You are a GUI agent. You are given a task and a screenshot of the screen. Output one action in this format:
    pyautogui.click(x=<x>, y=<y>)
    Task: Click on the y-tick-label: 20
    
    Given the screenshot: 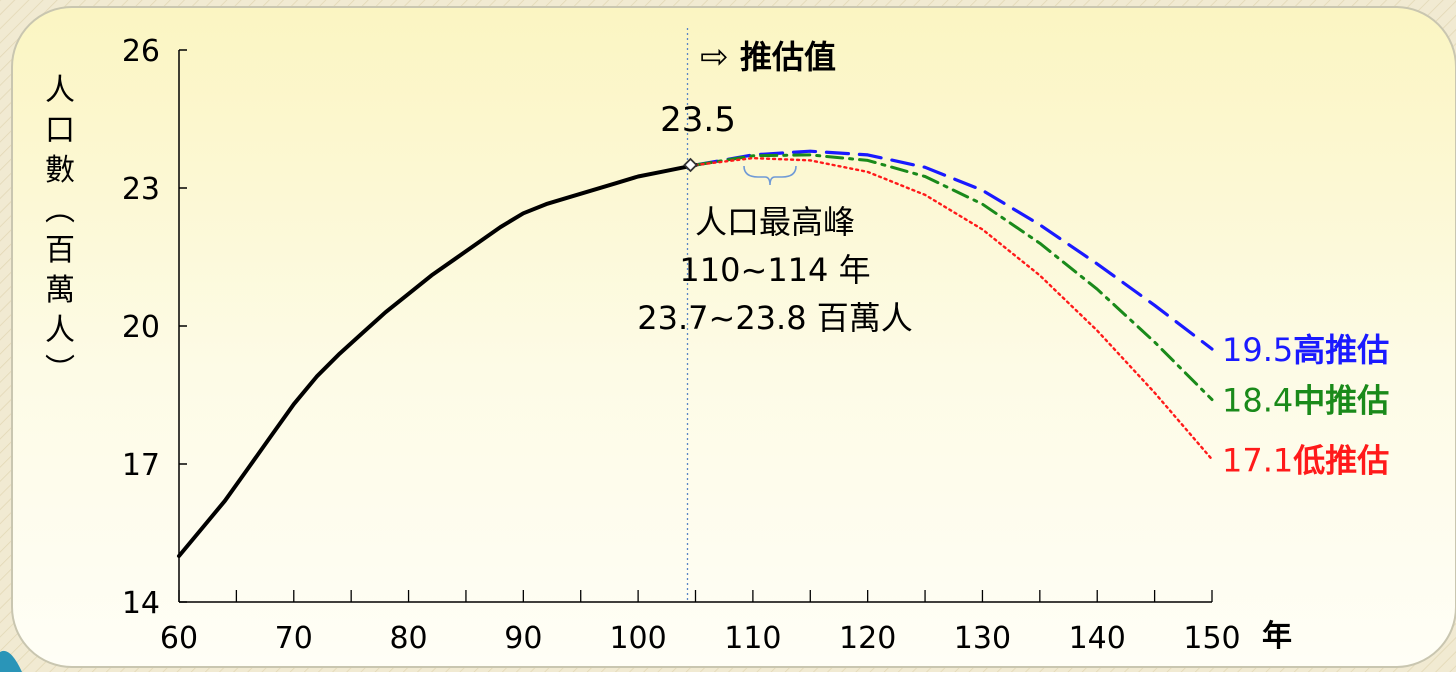 What is the action you would take?
    pyautogui.click(x=141, y=327)
    